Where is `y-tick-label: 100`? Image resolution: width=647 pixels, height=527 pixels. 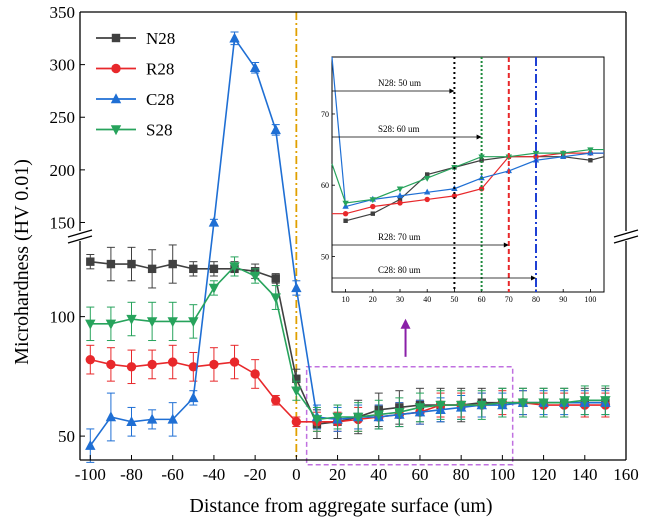
y-tick-label: 100 is located at coordinates (63, 317).